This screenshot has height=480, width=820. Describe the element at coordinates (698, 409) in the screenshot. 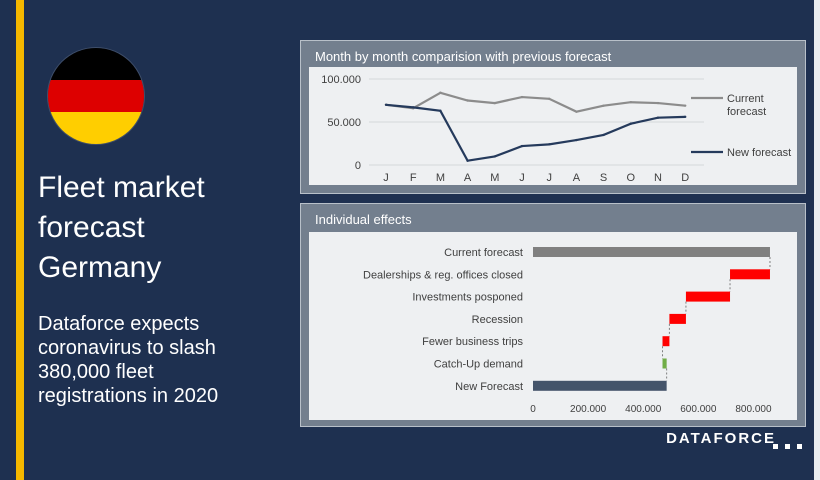

I see `x-tick-label: 600.000` at that location.